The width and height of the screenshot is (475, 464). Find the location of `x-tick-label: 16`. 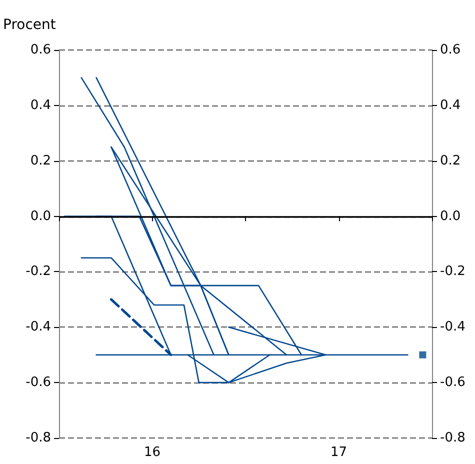

x-tick-label: 16 is located at coordinates (152, 452).